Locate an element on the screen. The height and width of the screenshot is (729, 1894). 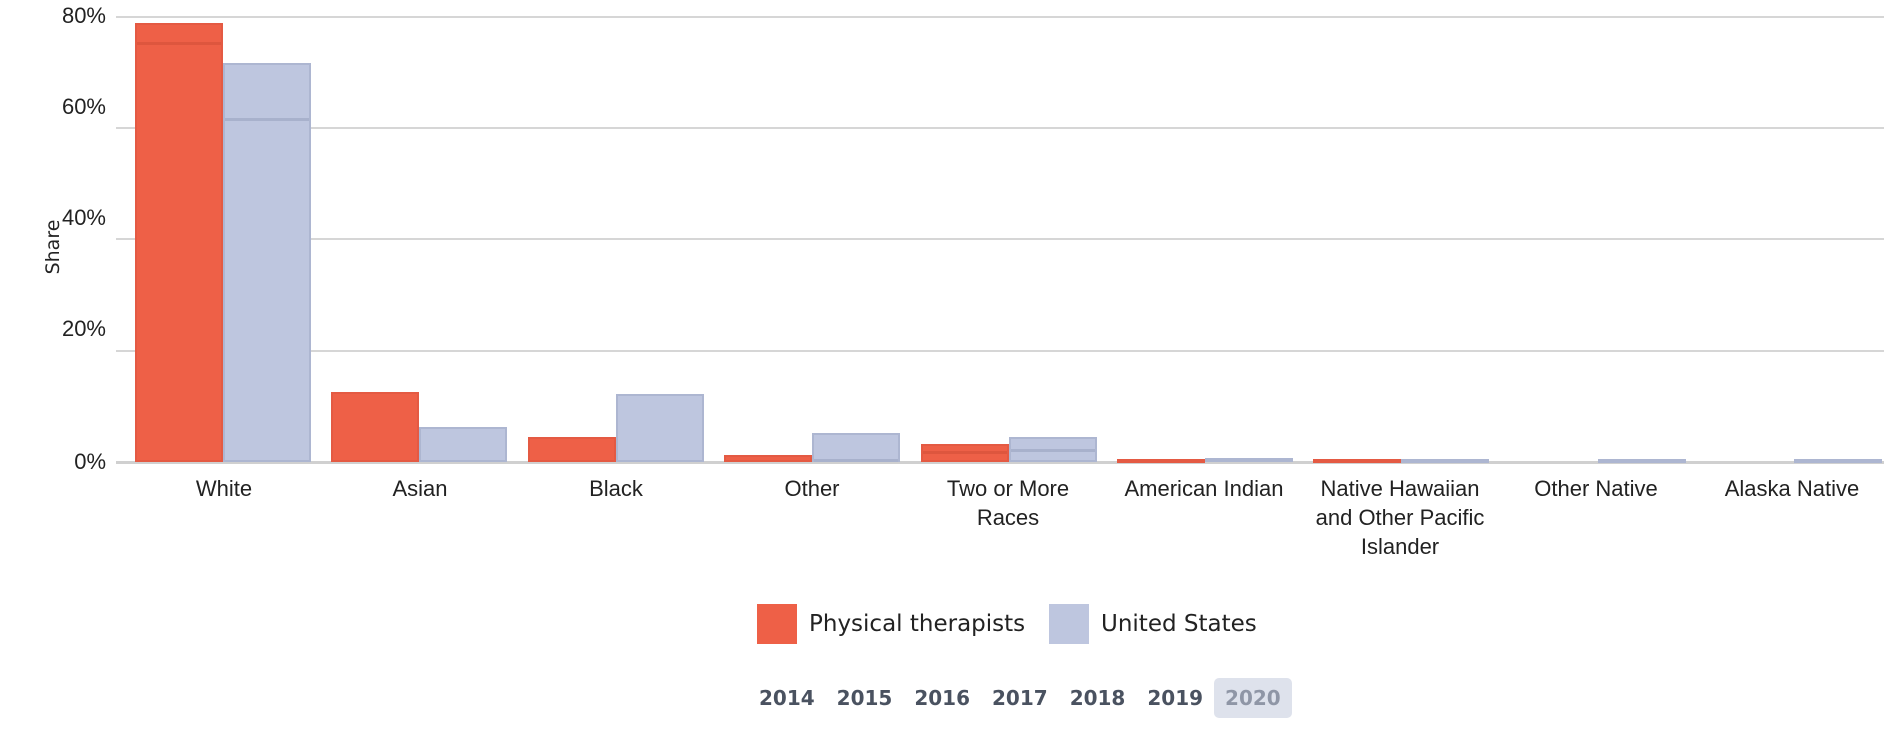
x-label-native-hawaiian: Native Hawaiian and Other Pacific Islander is located at coordinates (1400, 517).